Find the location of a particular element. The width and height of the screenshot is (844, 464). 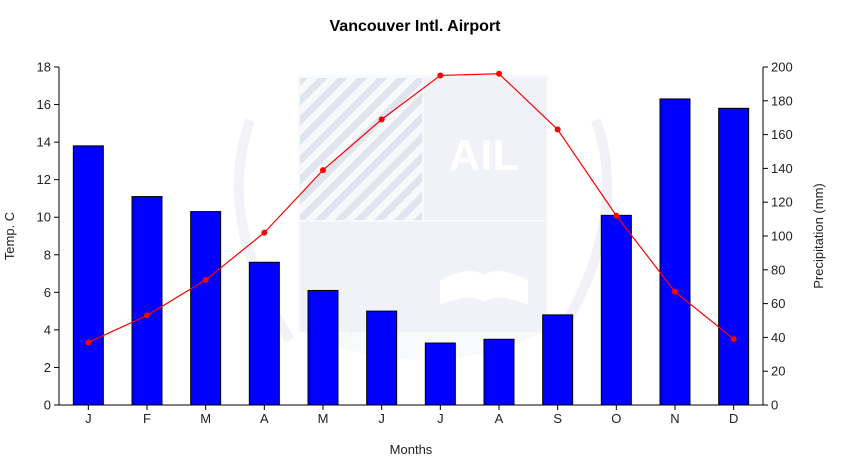

x-axis-label: Months is located at coordinates (411, 449).